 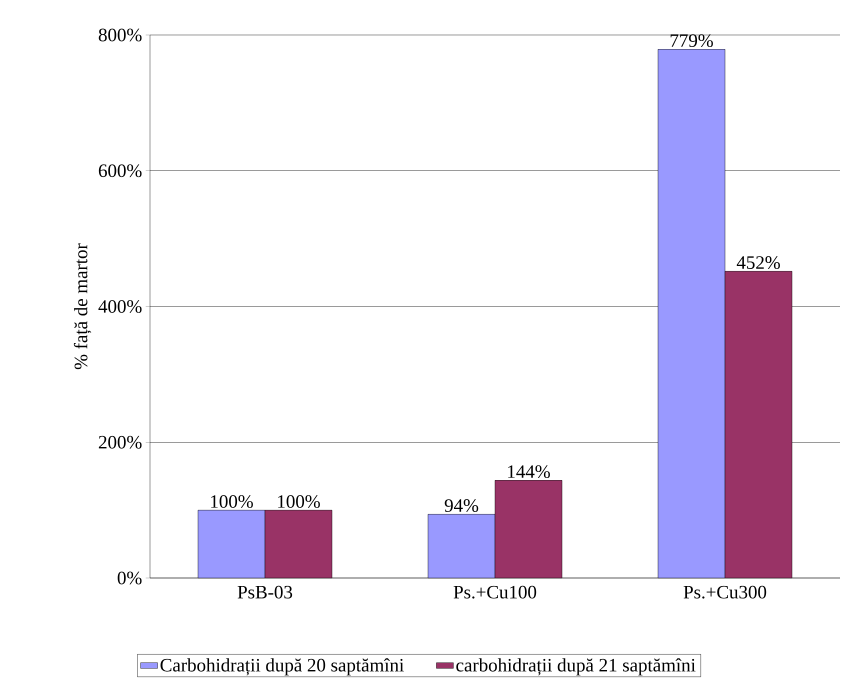 What do you see at coordinates (265, 592) in the screenshot?
I see `x-tick-label: PsB-03` at bounding box center [265, 592].